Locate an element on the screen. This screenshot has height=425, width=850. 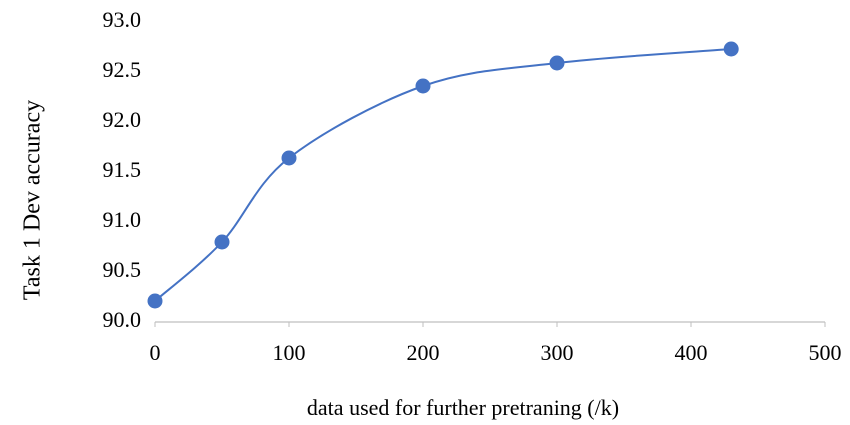
x-axis-label: data used for further pretraning (/k) is located at coordinates (463, 407).